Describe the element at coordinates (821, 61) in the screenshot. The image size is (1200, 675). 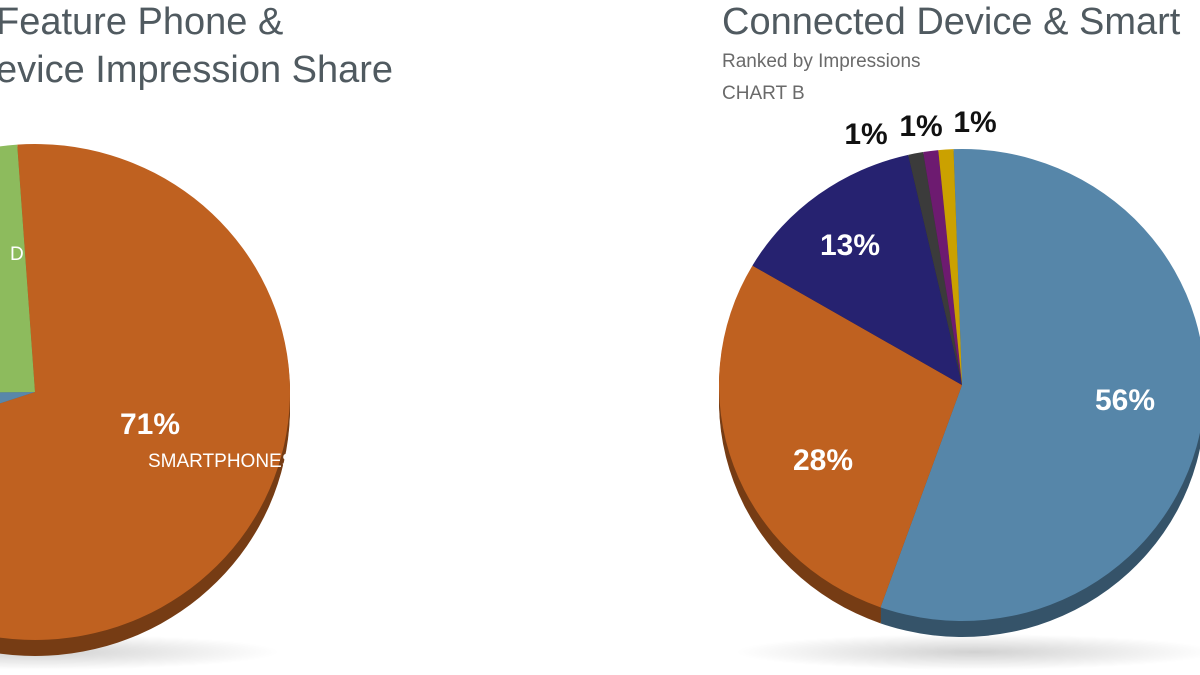
I see `chart-subtitle: Ranked by Impressions` at that location.